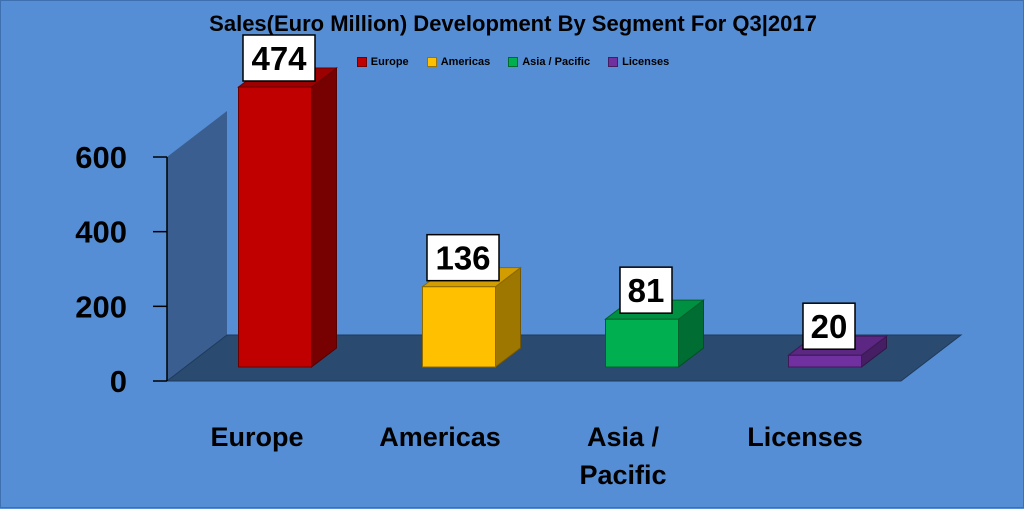  What do you see at coordinates (197, 246) in the screenshot?
I see `side-wall` at bounding box center [197, 246].